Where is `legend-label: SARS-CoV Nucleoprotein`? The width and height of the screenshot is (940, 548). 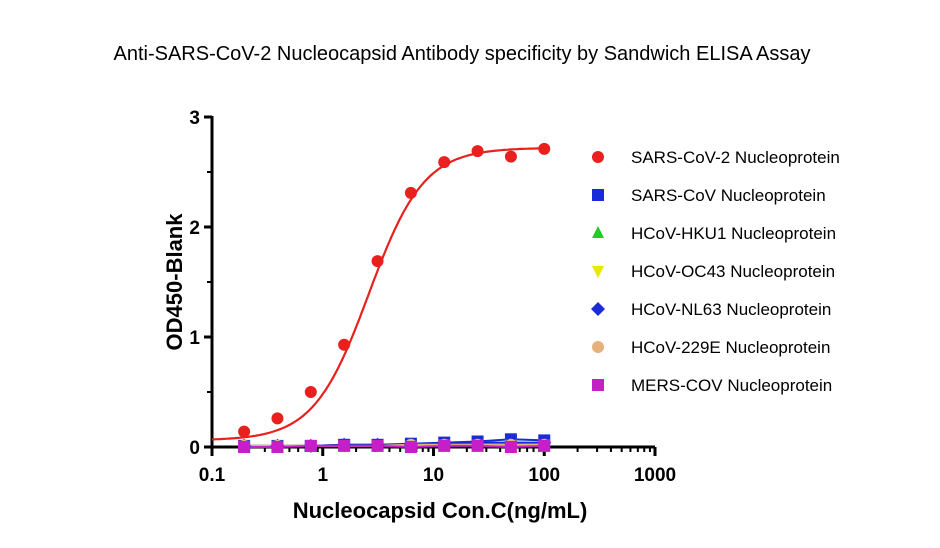
legend-label: SARS-CoV Nucleoprotein is located at coordinates (728, 195).